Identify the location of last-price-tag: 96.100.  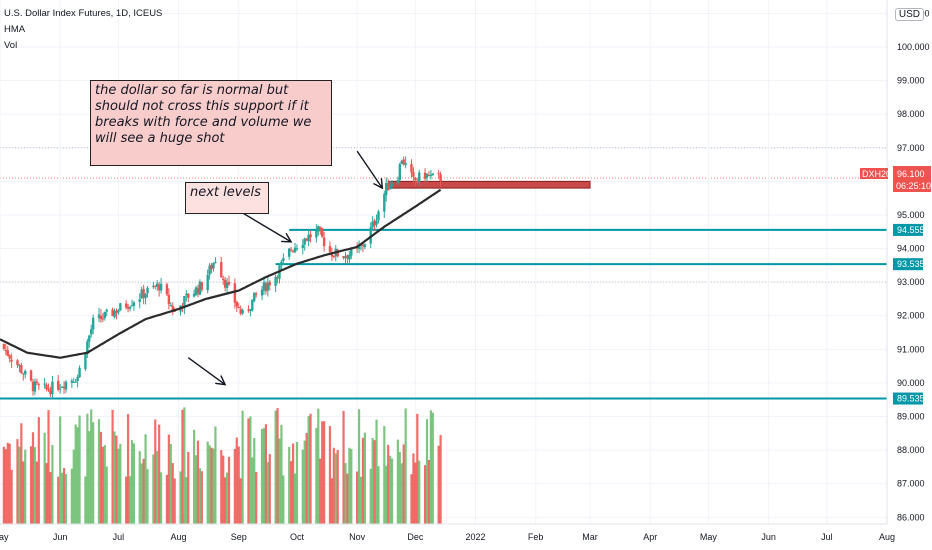
(911, 174).